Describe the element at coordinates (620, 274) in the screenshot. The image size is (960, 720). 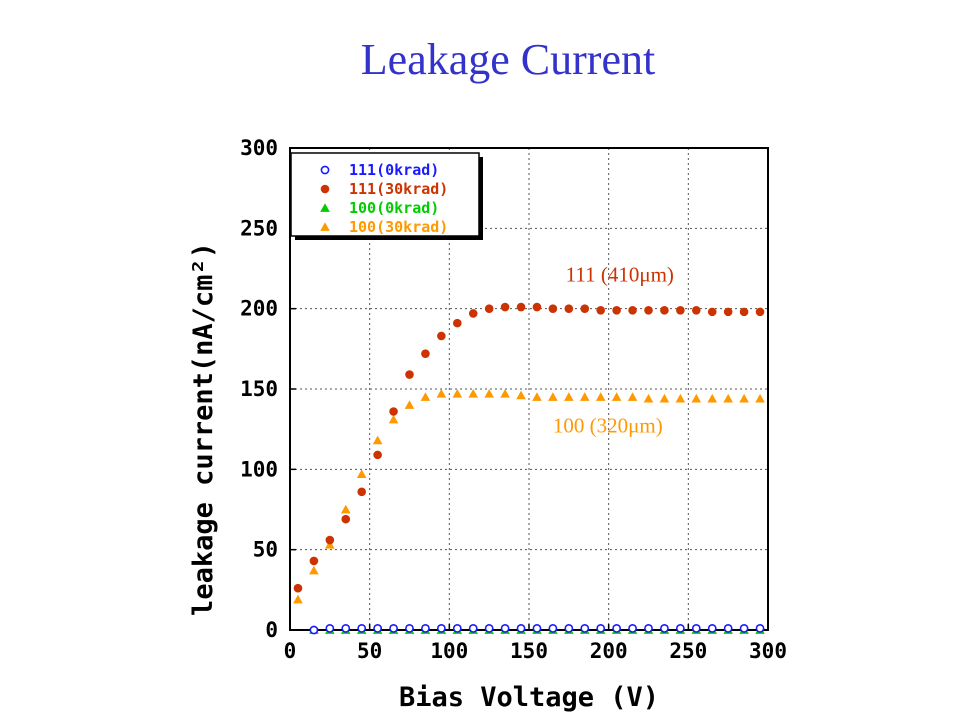
I see `series-annotation: 111 (410μm)` at that location.